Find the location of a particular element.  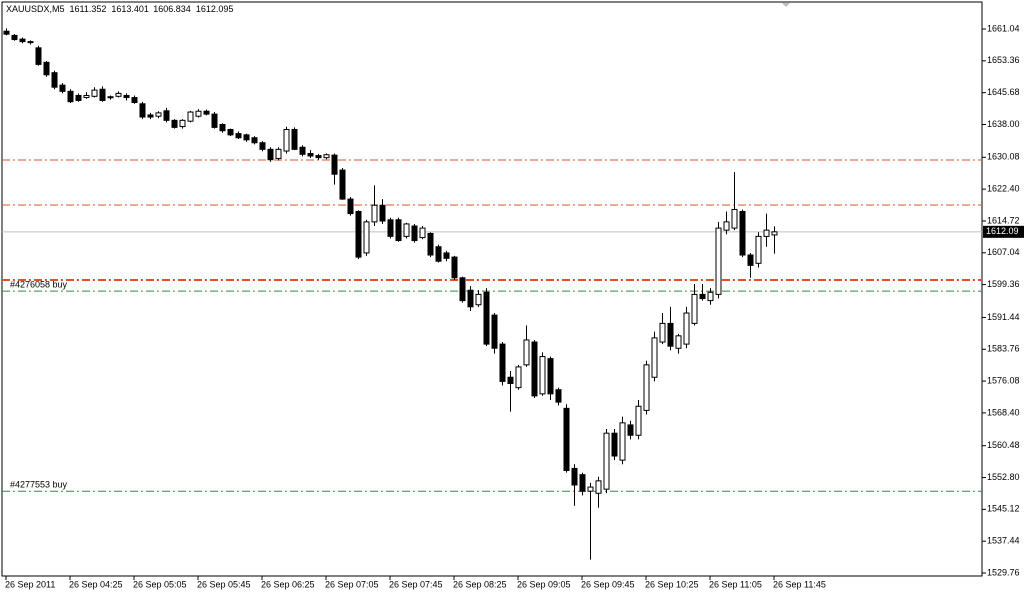

x-tick-label: 26 Sep 06:25 is located at coordinates (288, 584).